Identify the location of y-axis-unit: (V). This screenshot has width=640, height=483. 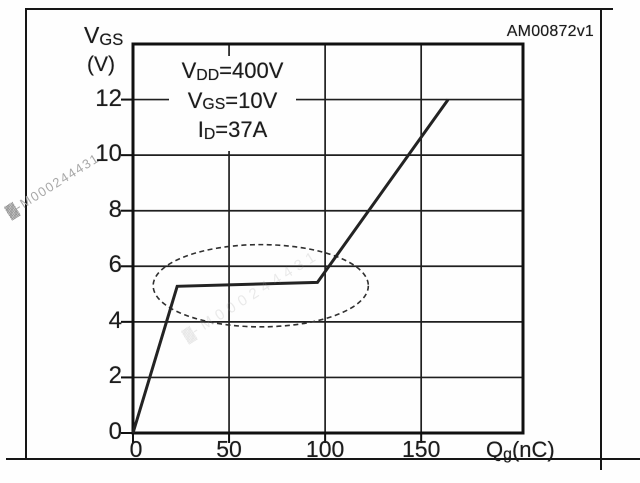
(101, 64).